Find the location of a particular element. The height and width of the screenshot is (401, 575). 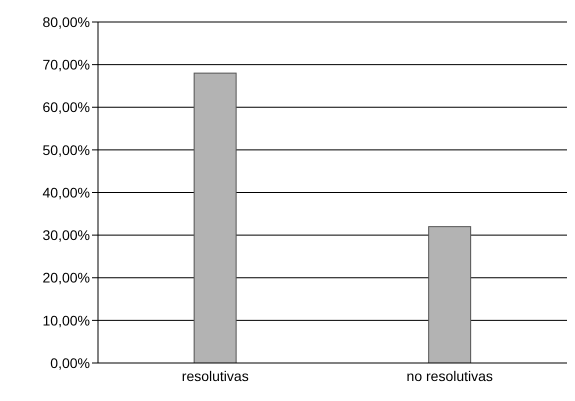

y-tick-label: 50,00% is located at coordinates (66, 150).